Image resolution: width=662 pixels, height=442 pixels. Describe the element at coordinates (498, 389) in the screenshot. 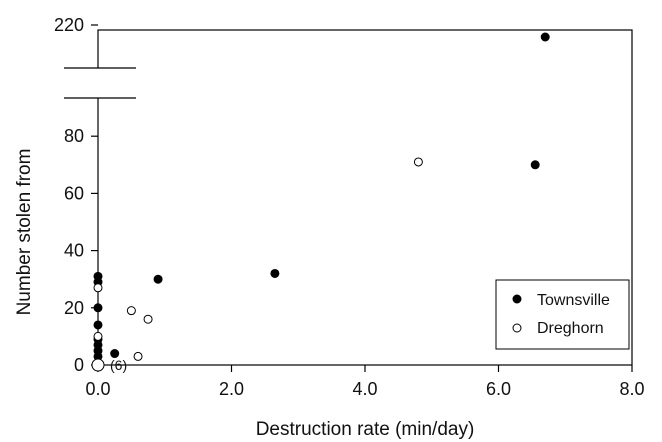

I see `x-tick-label: 6.0` at that location.